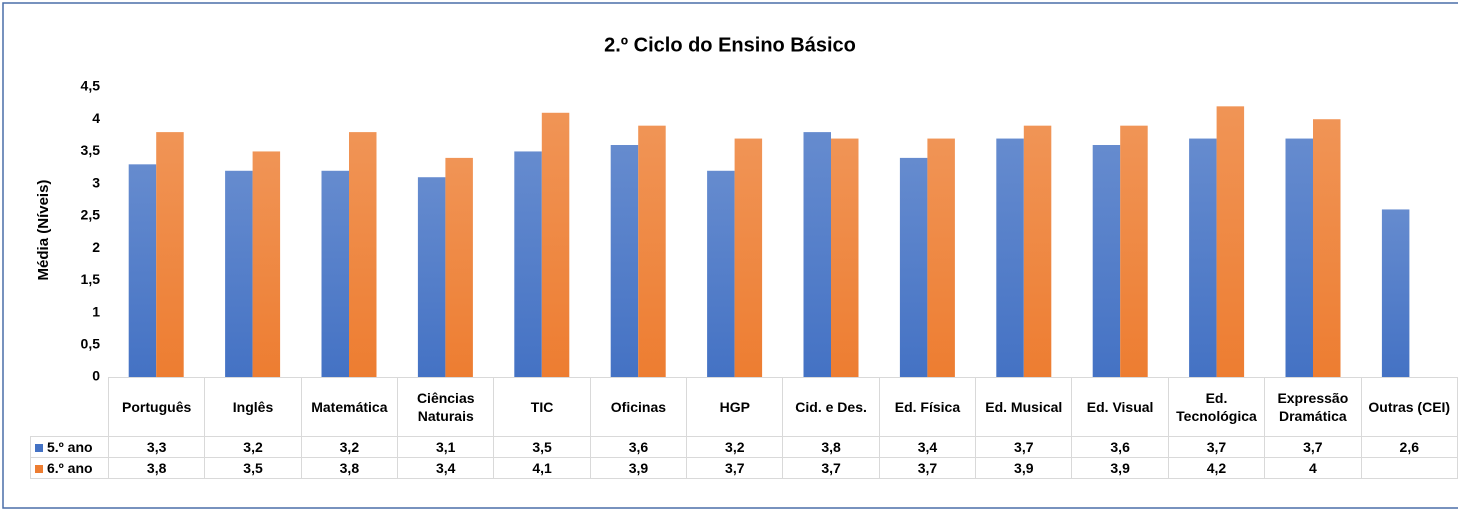 This screenshot has width=1458, height=511. Describe the element at coordinates (1024, 407) in the screenshot. I see `x-tick-label: Ed. Musical` at that location.